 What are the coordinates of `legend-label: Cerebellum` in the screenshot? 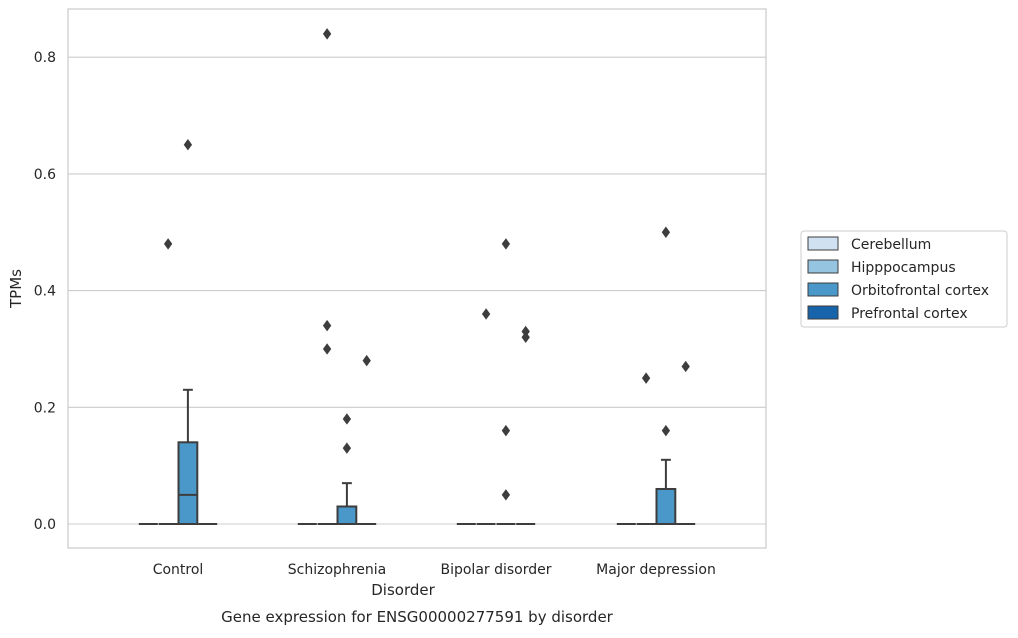 It's located at (891, 245).